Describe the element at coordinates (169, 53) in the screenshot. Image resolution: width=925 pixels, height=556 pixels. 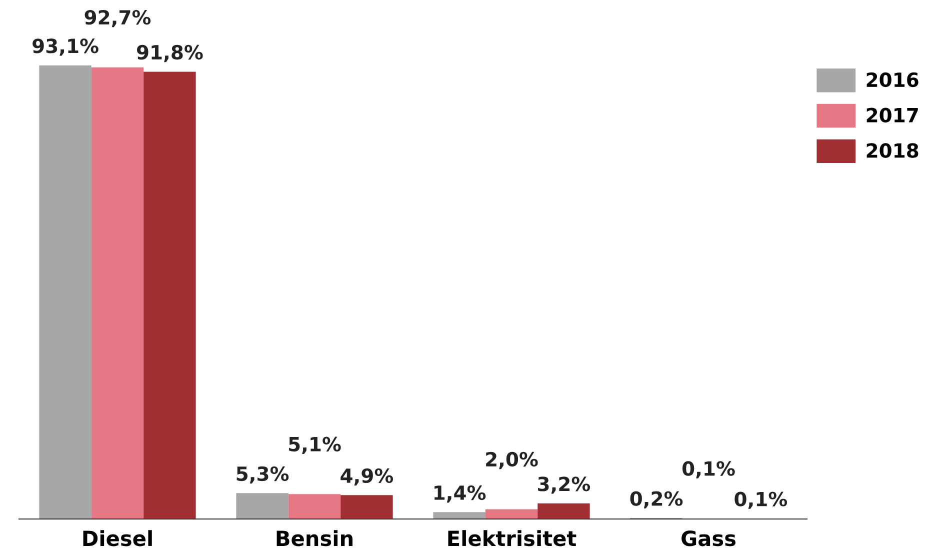
I see `data-label: 91,8%` at that location.